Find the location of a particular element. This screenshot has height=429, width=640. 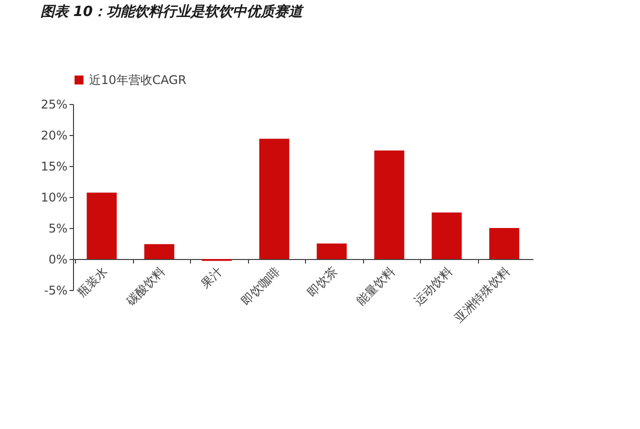

y-tick-label: 25% is located at coordinates (54, 105).